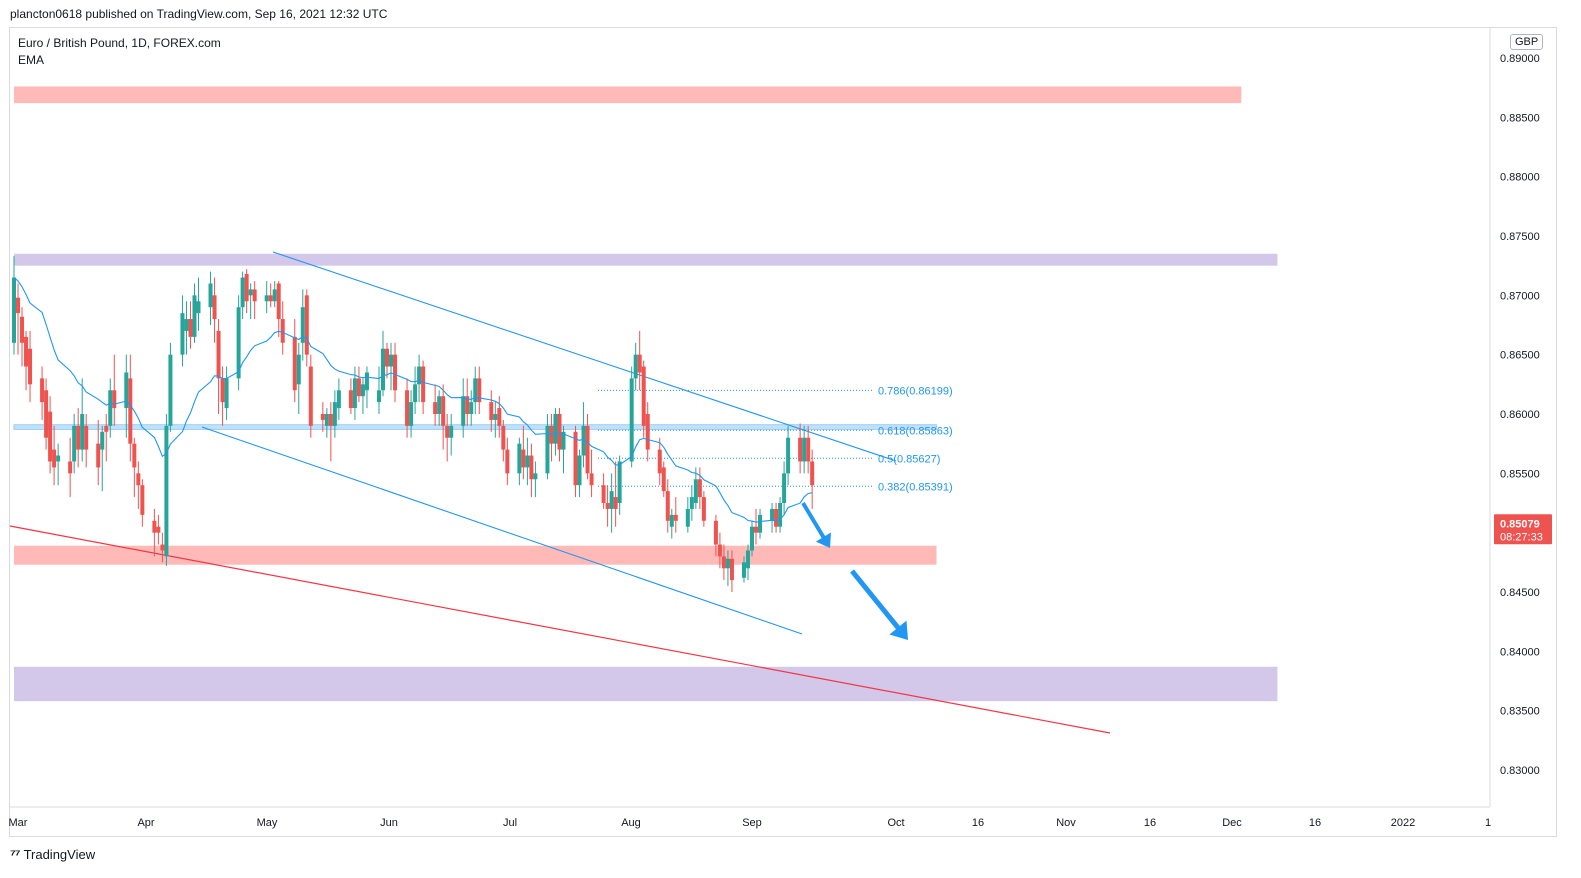 The image size is (1581, 878). Describe the element at coordinates (584, 356) in the screenshot. I see `channel-upper-line` at that location.